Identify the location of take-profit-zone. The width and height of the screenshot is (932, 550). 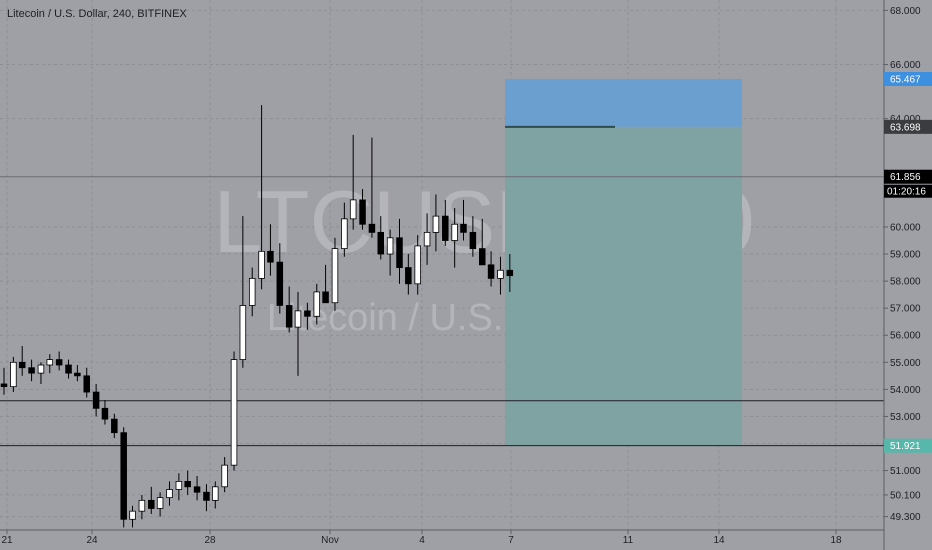
(623, 286).